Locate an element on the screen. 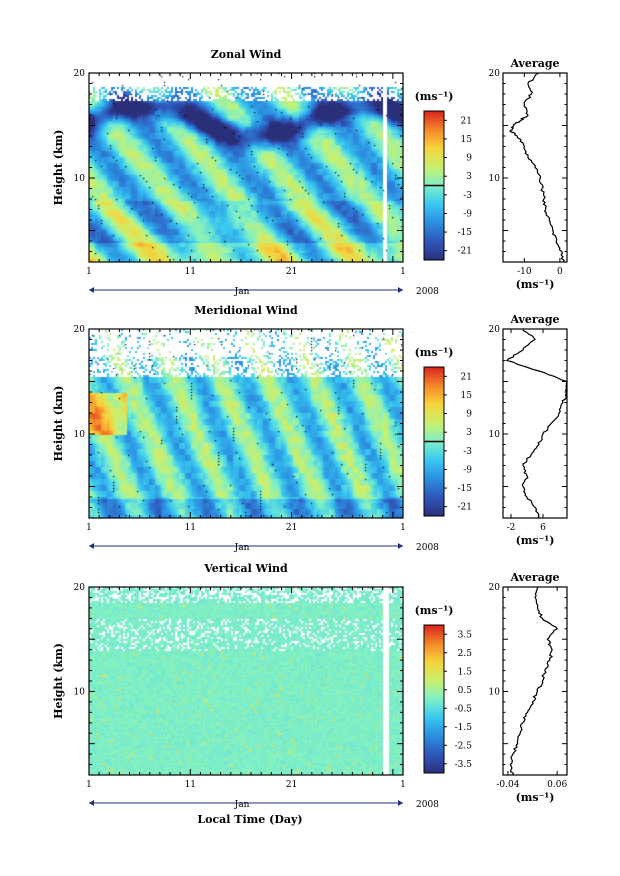 The width and height of the screenshot is (620, 876). profile-x-tick-label: 0 is located at coordinates (560, 272).